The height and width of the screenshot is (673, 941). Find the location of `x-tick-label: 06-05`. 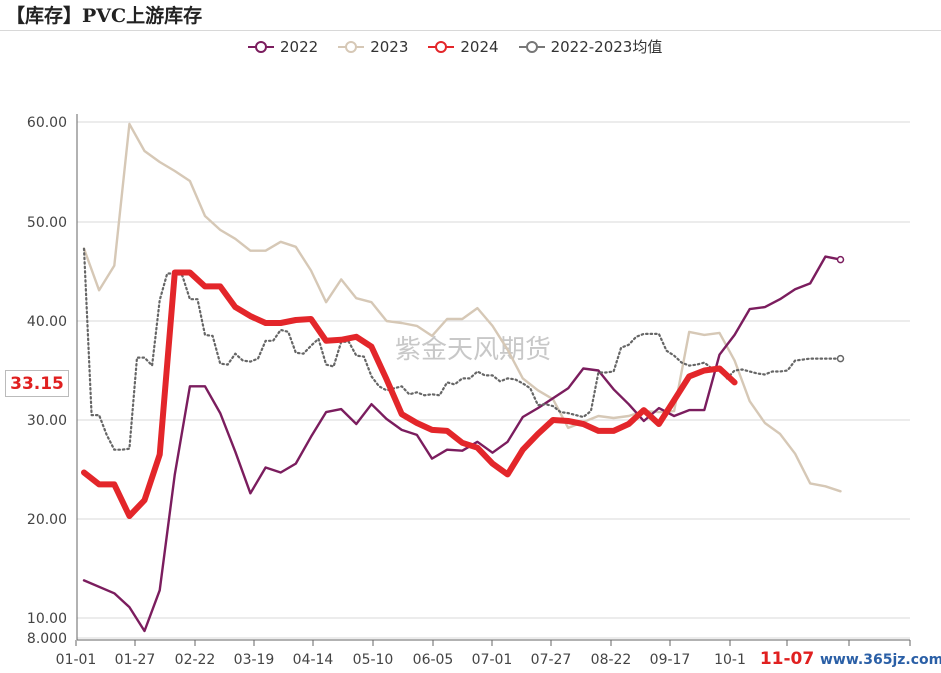

x-tick-label: 06-05 is located at coordinates (433, 660).